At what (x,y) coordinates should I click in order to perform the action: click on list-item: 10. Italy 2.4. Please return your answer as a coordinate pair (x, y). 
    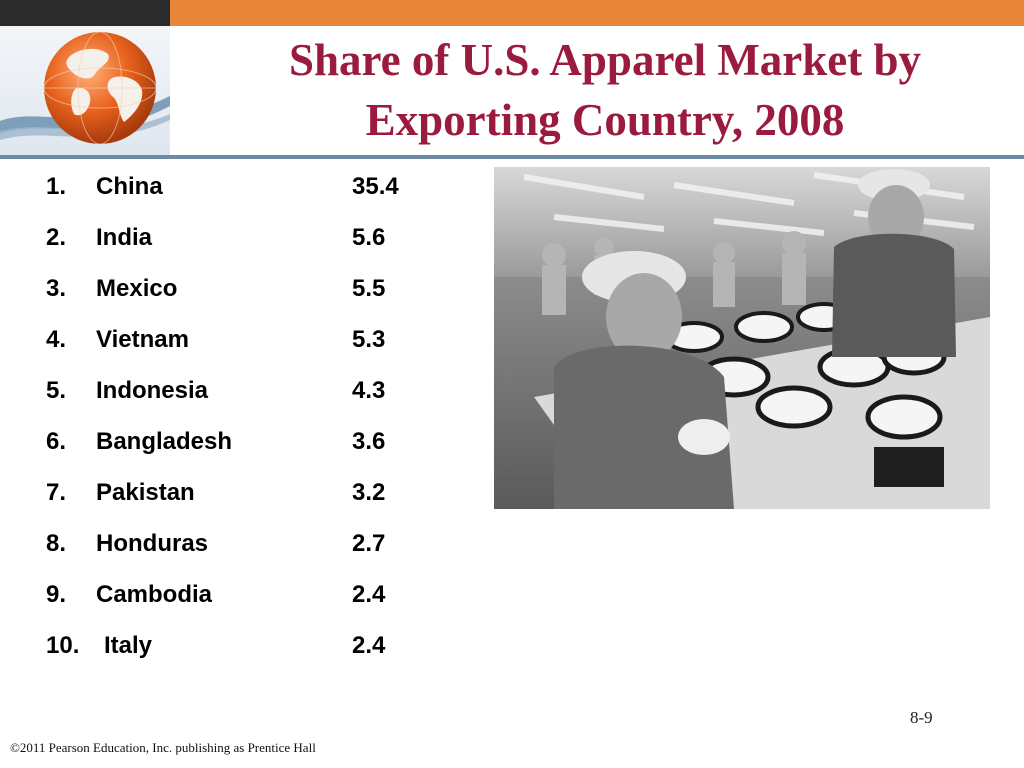
    Looking at the image, I should click on (256, 652).